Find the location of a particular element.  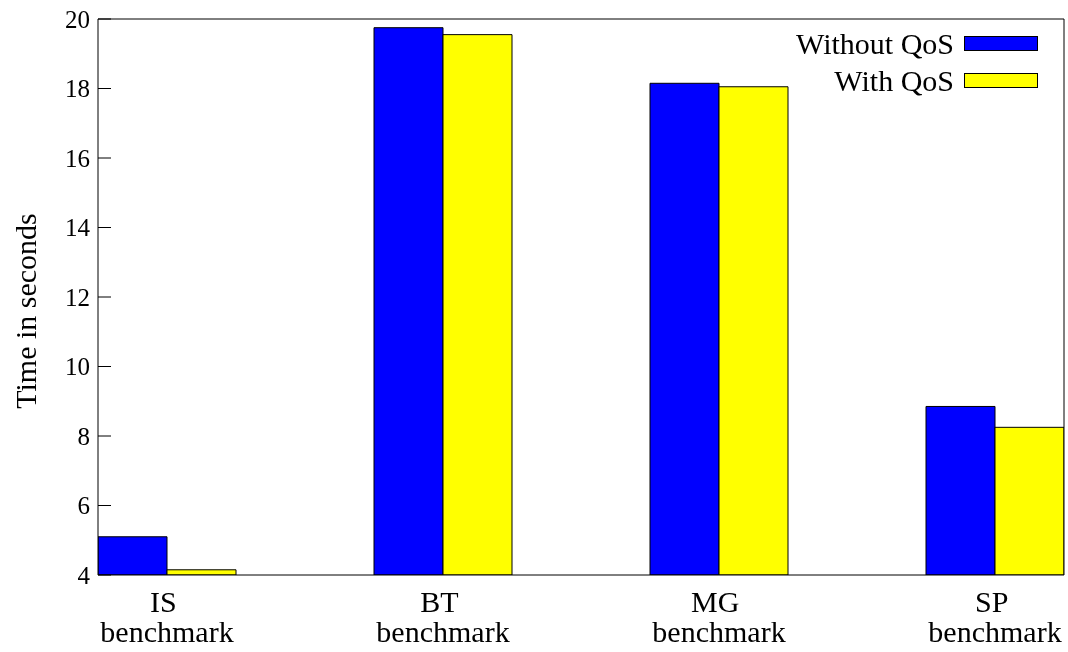

legend-label: With QoS is located at coordinates (894, 81).